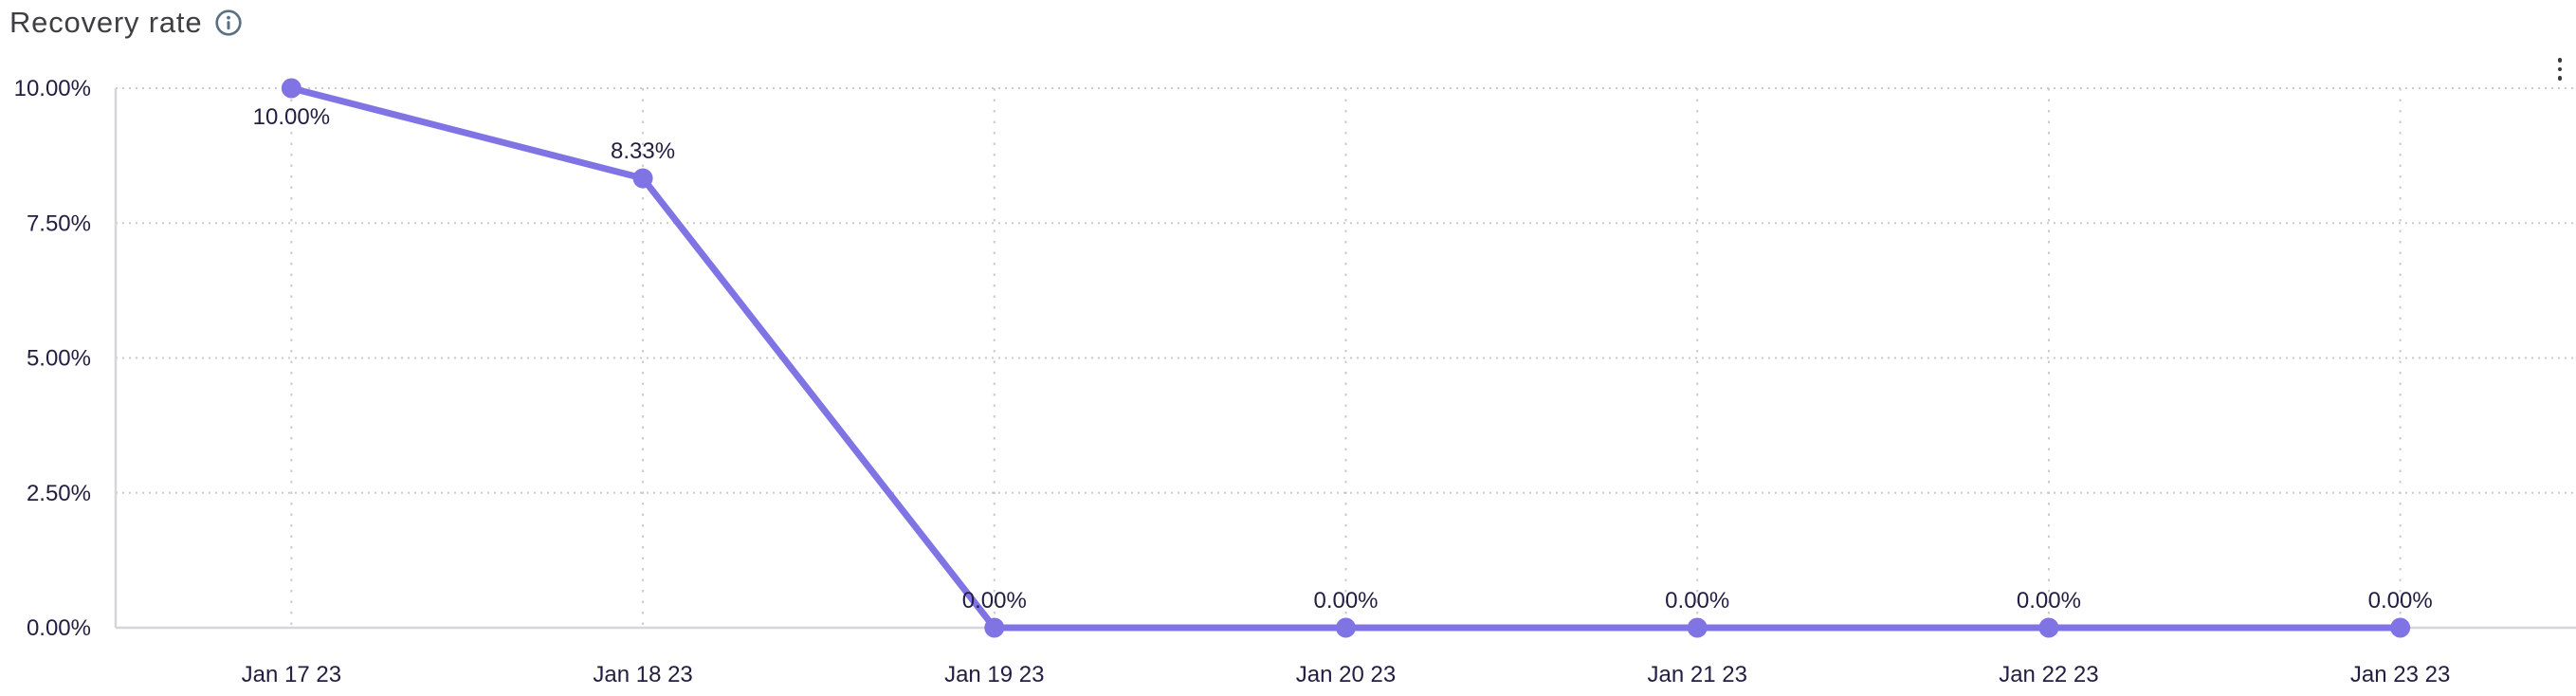  I want to click on x-axis-tick-label: Jan 18 23, so click(642, 674).